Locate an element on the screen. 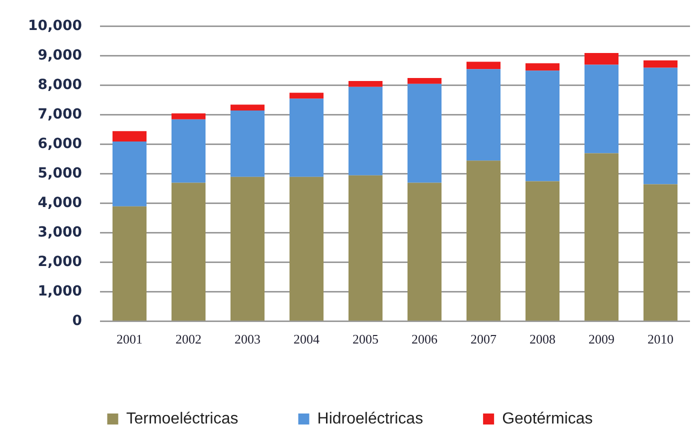 Image resolution: width=700 pixels, height=445 pixels. legend-label: Hidroeléctricas is located at coordinates (370, 419).